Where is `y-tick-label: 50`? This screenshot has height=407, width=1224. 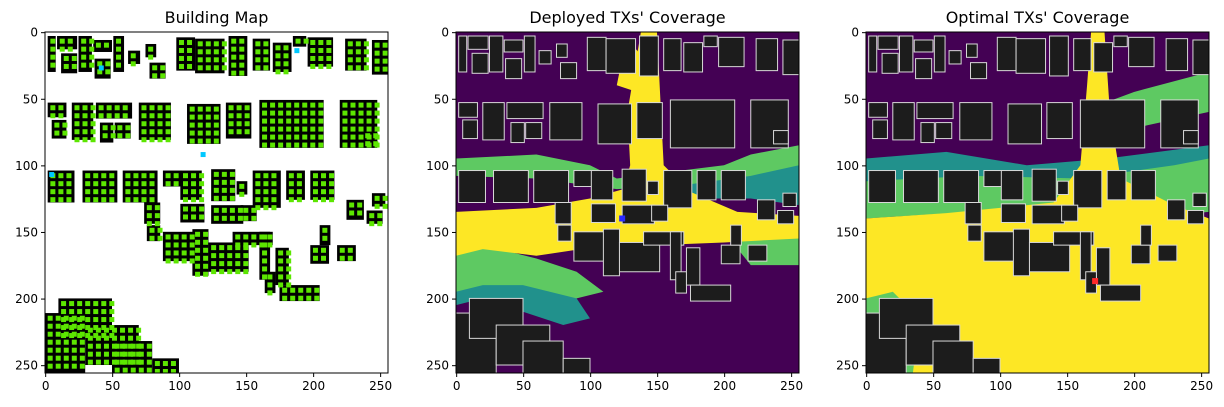
y-tick-label: 50 is located at coordinates (851, 99).